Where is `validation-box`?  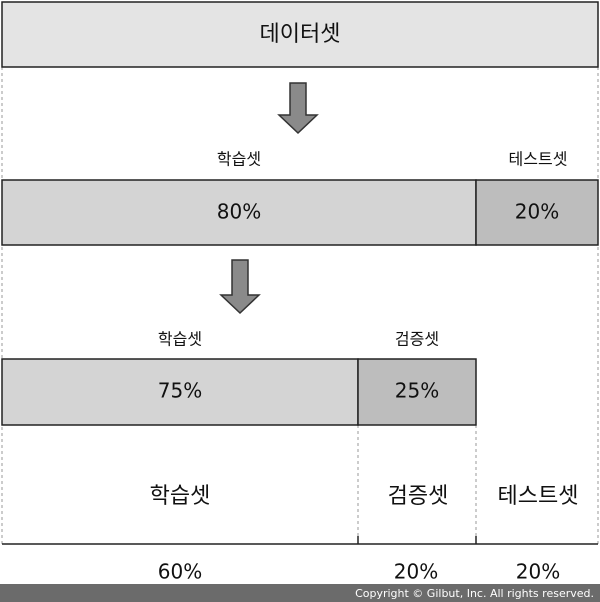
validation-box is located at coordinates (417, 392).